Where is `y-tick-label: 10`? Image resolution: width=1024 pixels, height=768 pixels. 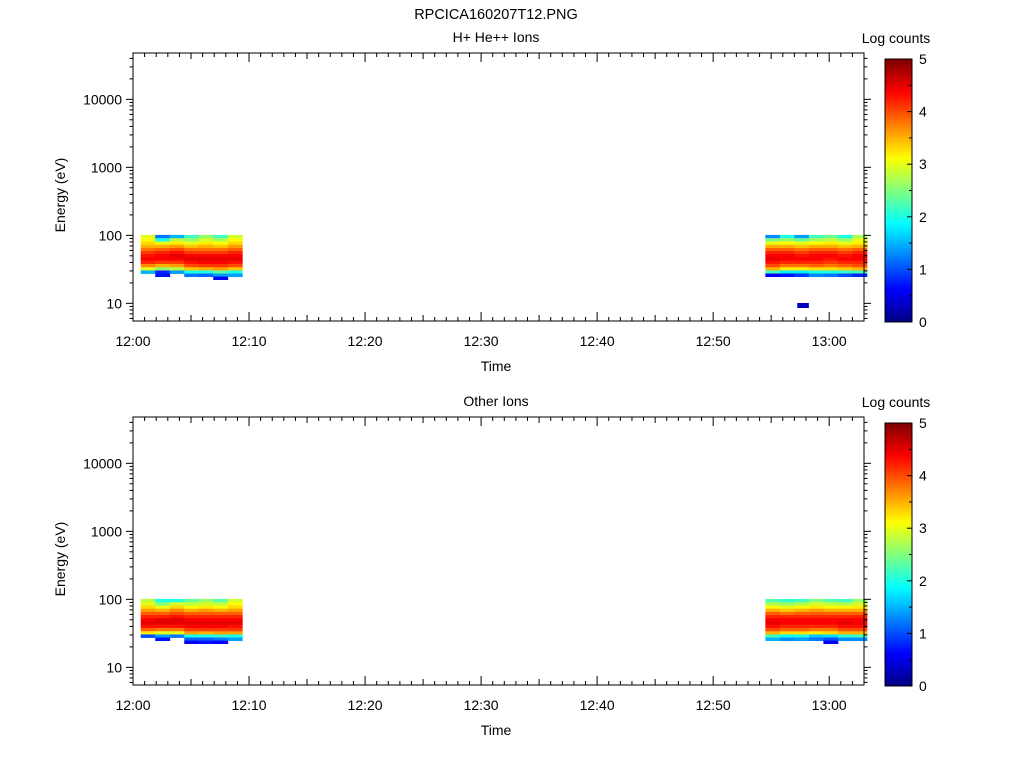
y-tick-label: 10 is located at coordinates (114, 303).